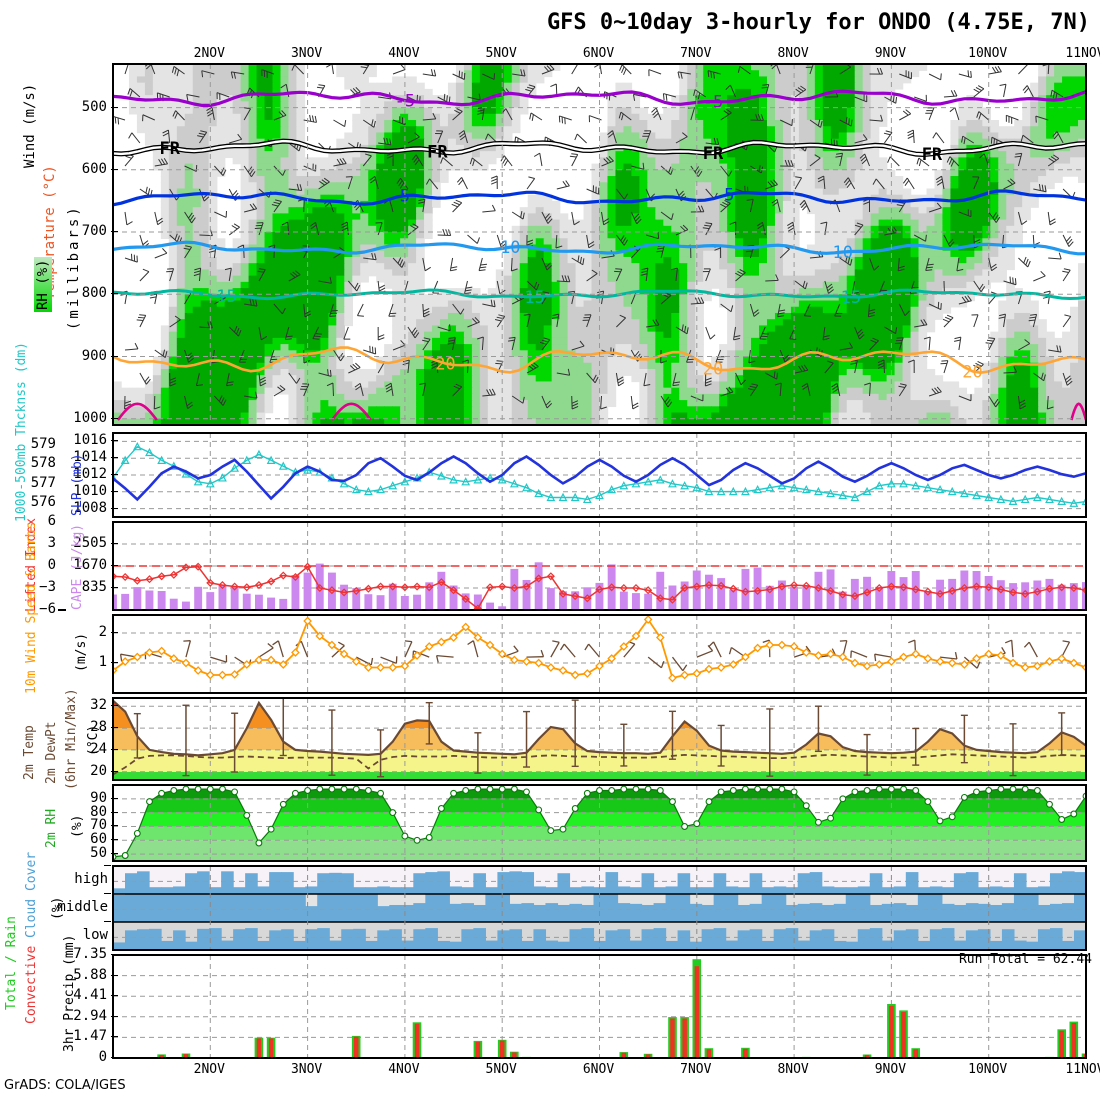 This screenshot has height=1100, width=1100. What do you see at coordinates (95, 935) in the screenshot?
I see `cloud-row-label: low` at bounding box center [95, 935].